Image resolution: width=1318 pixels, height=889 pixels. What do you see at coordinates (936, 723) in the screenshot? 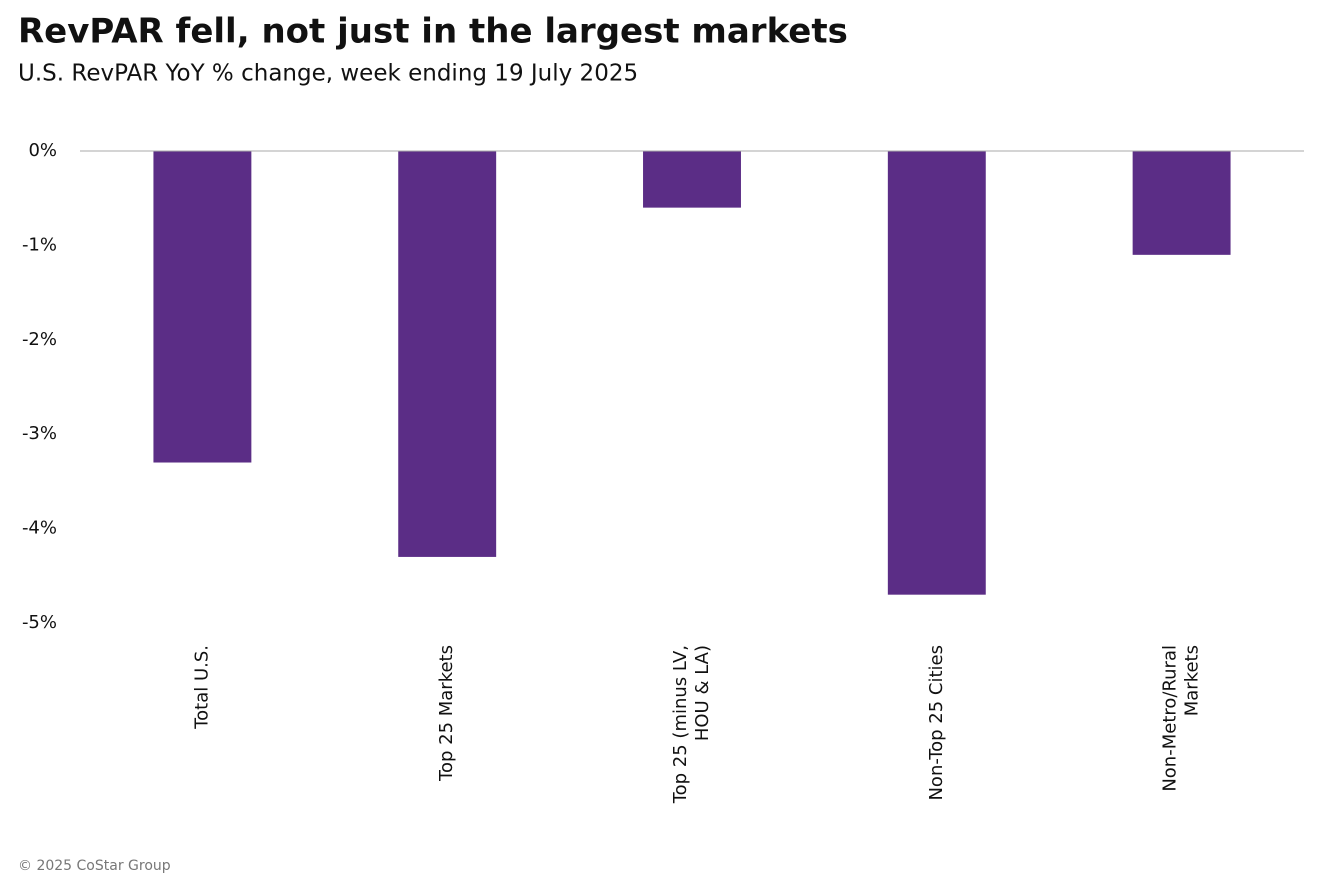
I see `x-tick-label: Non-Top 25 Cities` at bounding box center [936, 723].